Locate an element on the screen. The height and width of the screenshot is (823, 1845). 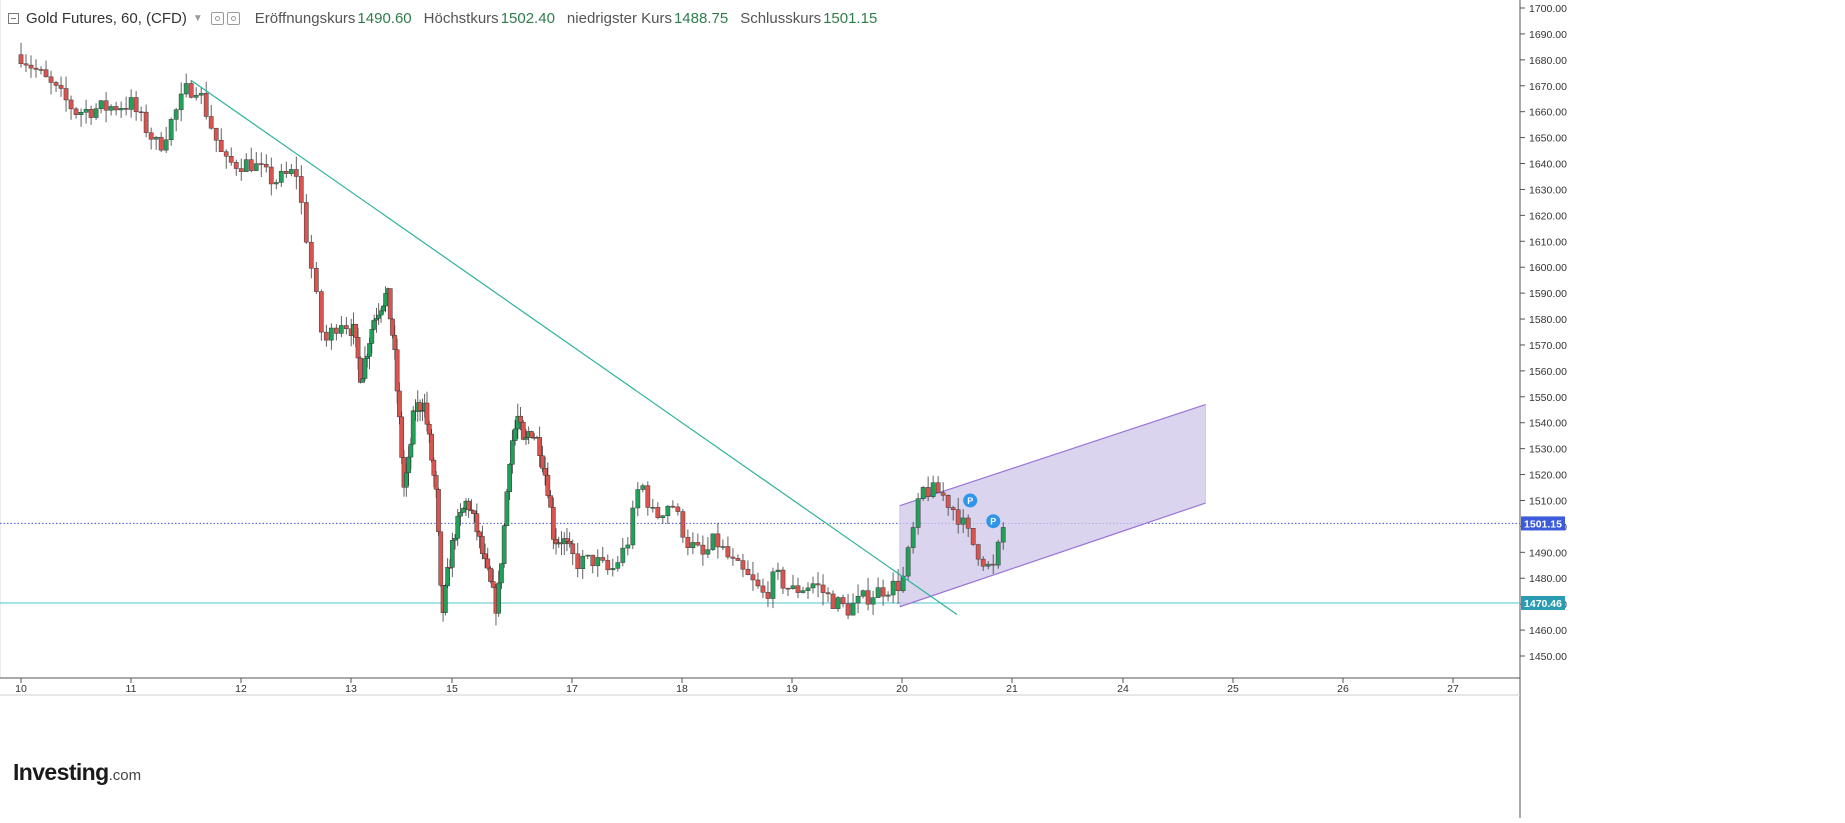
y-tick-label: 1640.00 is located at coordinates (1548, 165).